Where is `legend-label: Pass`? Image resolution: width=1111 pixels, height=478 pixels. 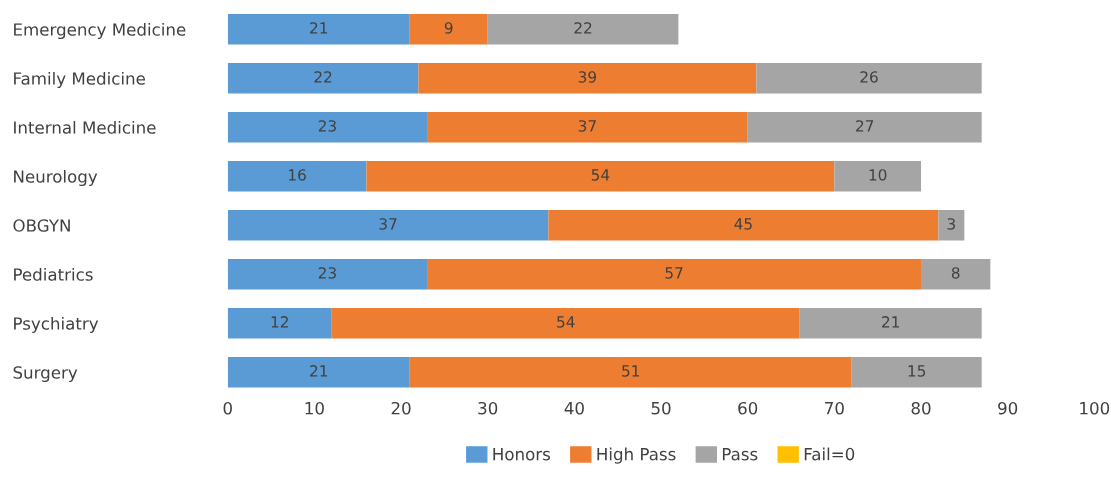
legend-label: Pass is located at coordinates (740, 454).